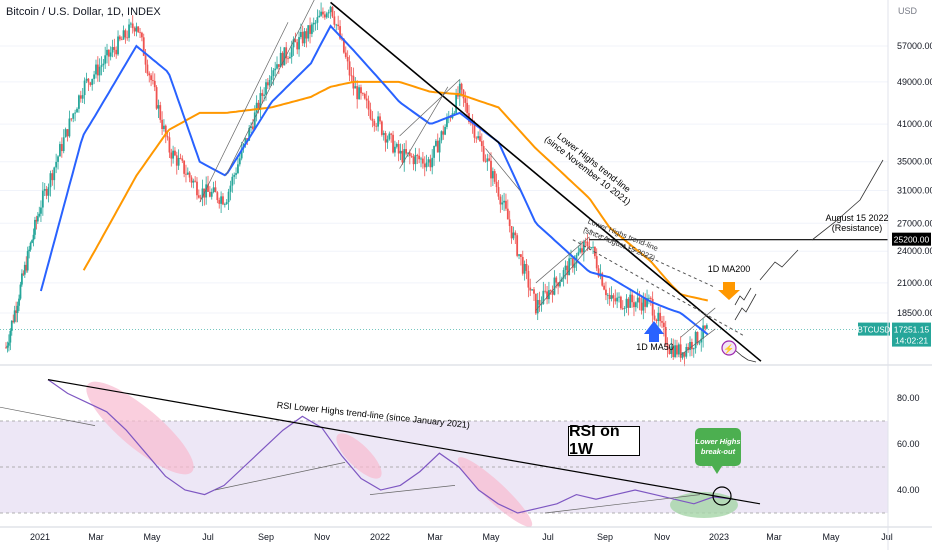 Image resolution: width=932 pixels, height=550 pixels. What do you see at coordinates (83, 12) in the screenshot?
I see `chart-title: Bitcoin / U.S. Dollar, 1D, INDEX` at bounding box center [83, 12].